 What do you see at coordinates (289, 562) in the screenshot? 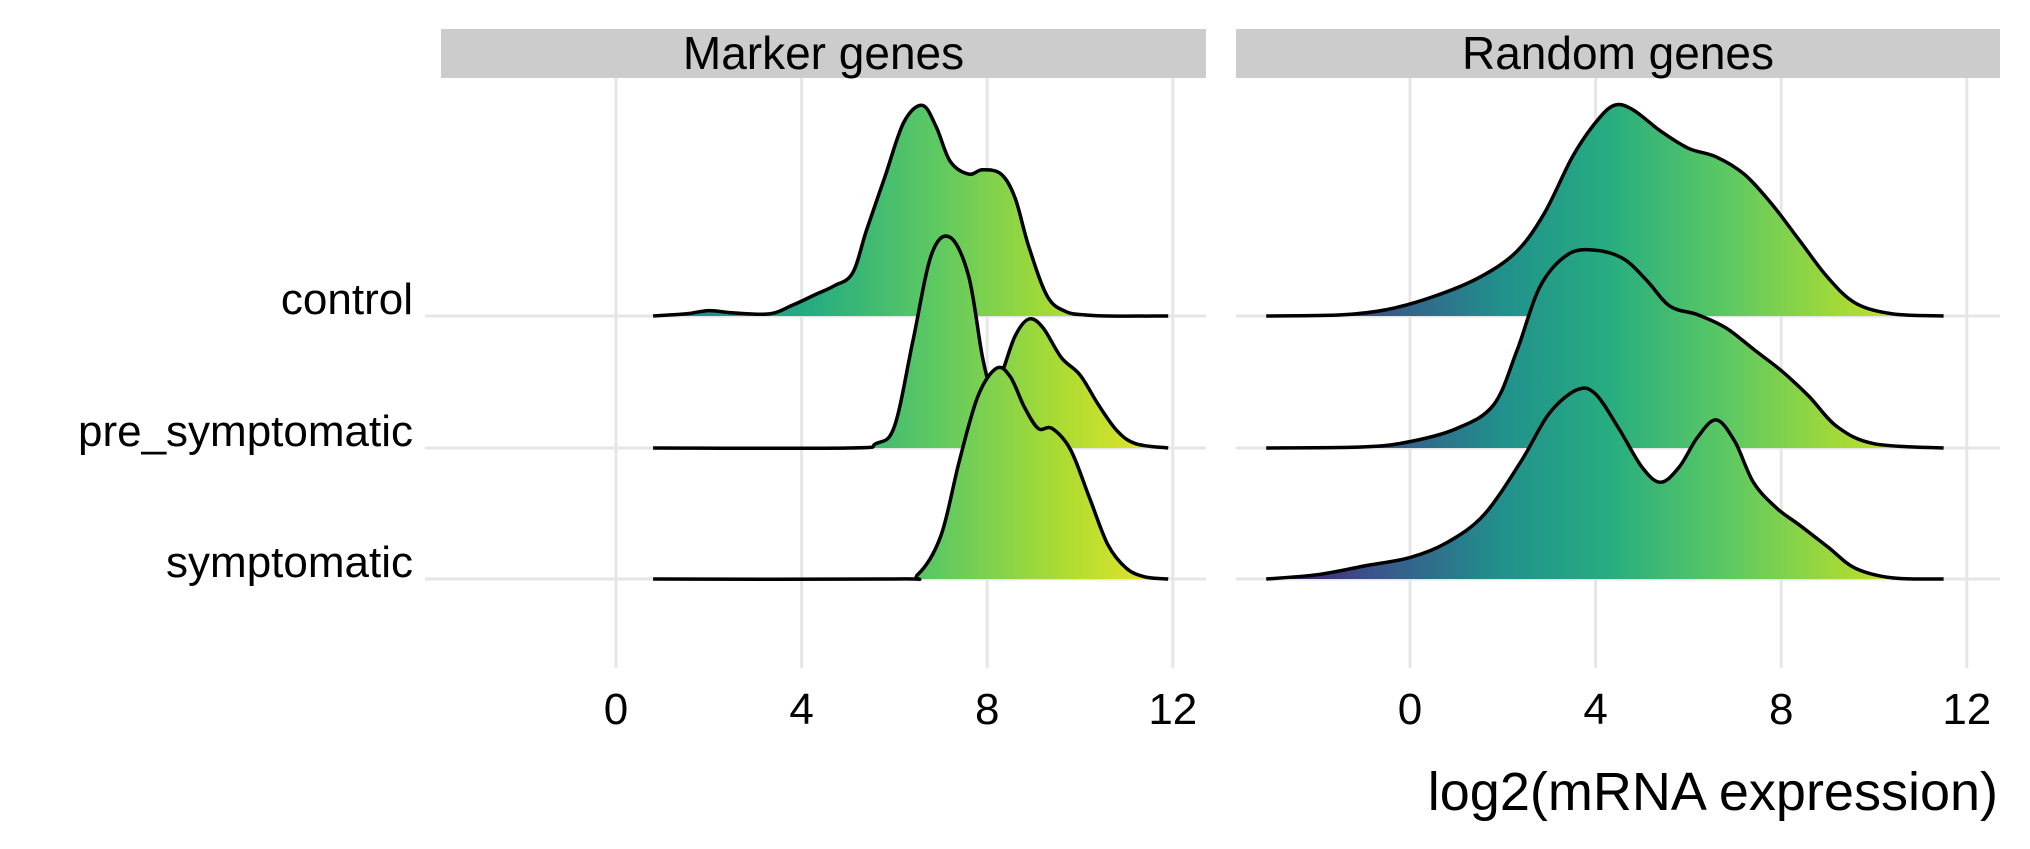
I see `y-category-label: symptomatic` at bounding box center [289, 562].